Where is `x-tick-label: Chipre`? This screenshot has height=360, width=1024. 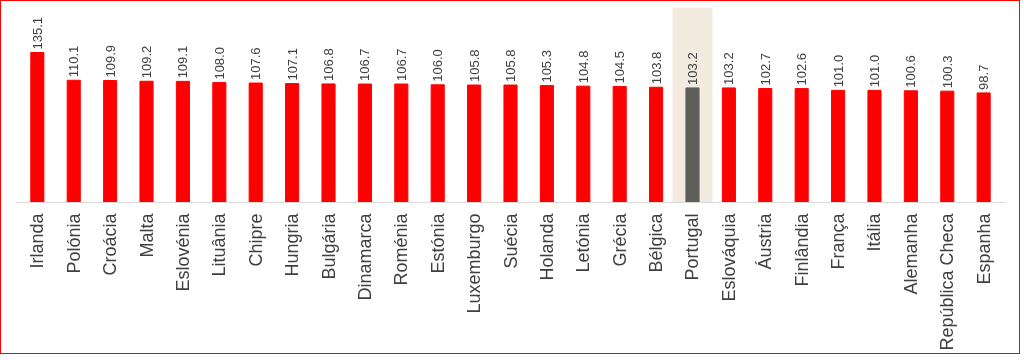
x-tick-label: Chipre is located at coordinates (255, 240).